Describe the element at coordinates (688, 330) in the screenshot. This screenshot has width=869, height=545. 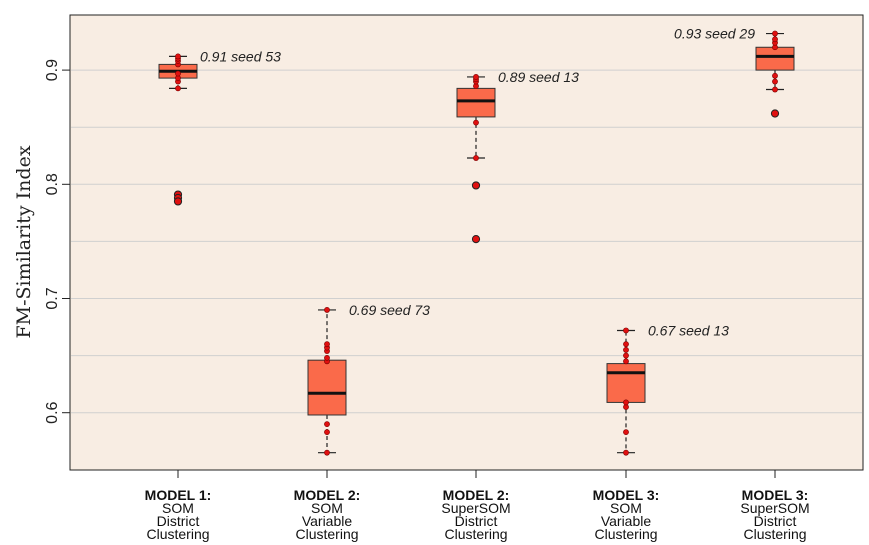
I see `max-annotation: 0.67 seed 13` at that location.